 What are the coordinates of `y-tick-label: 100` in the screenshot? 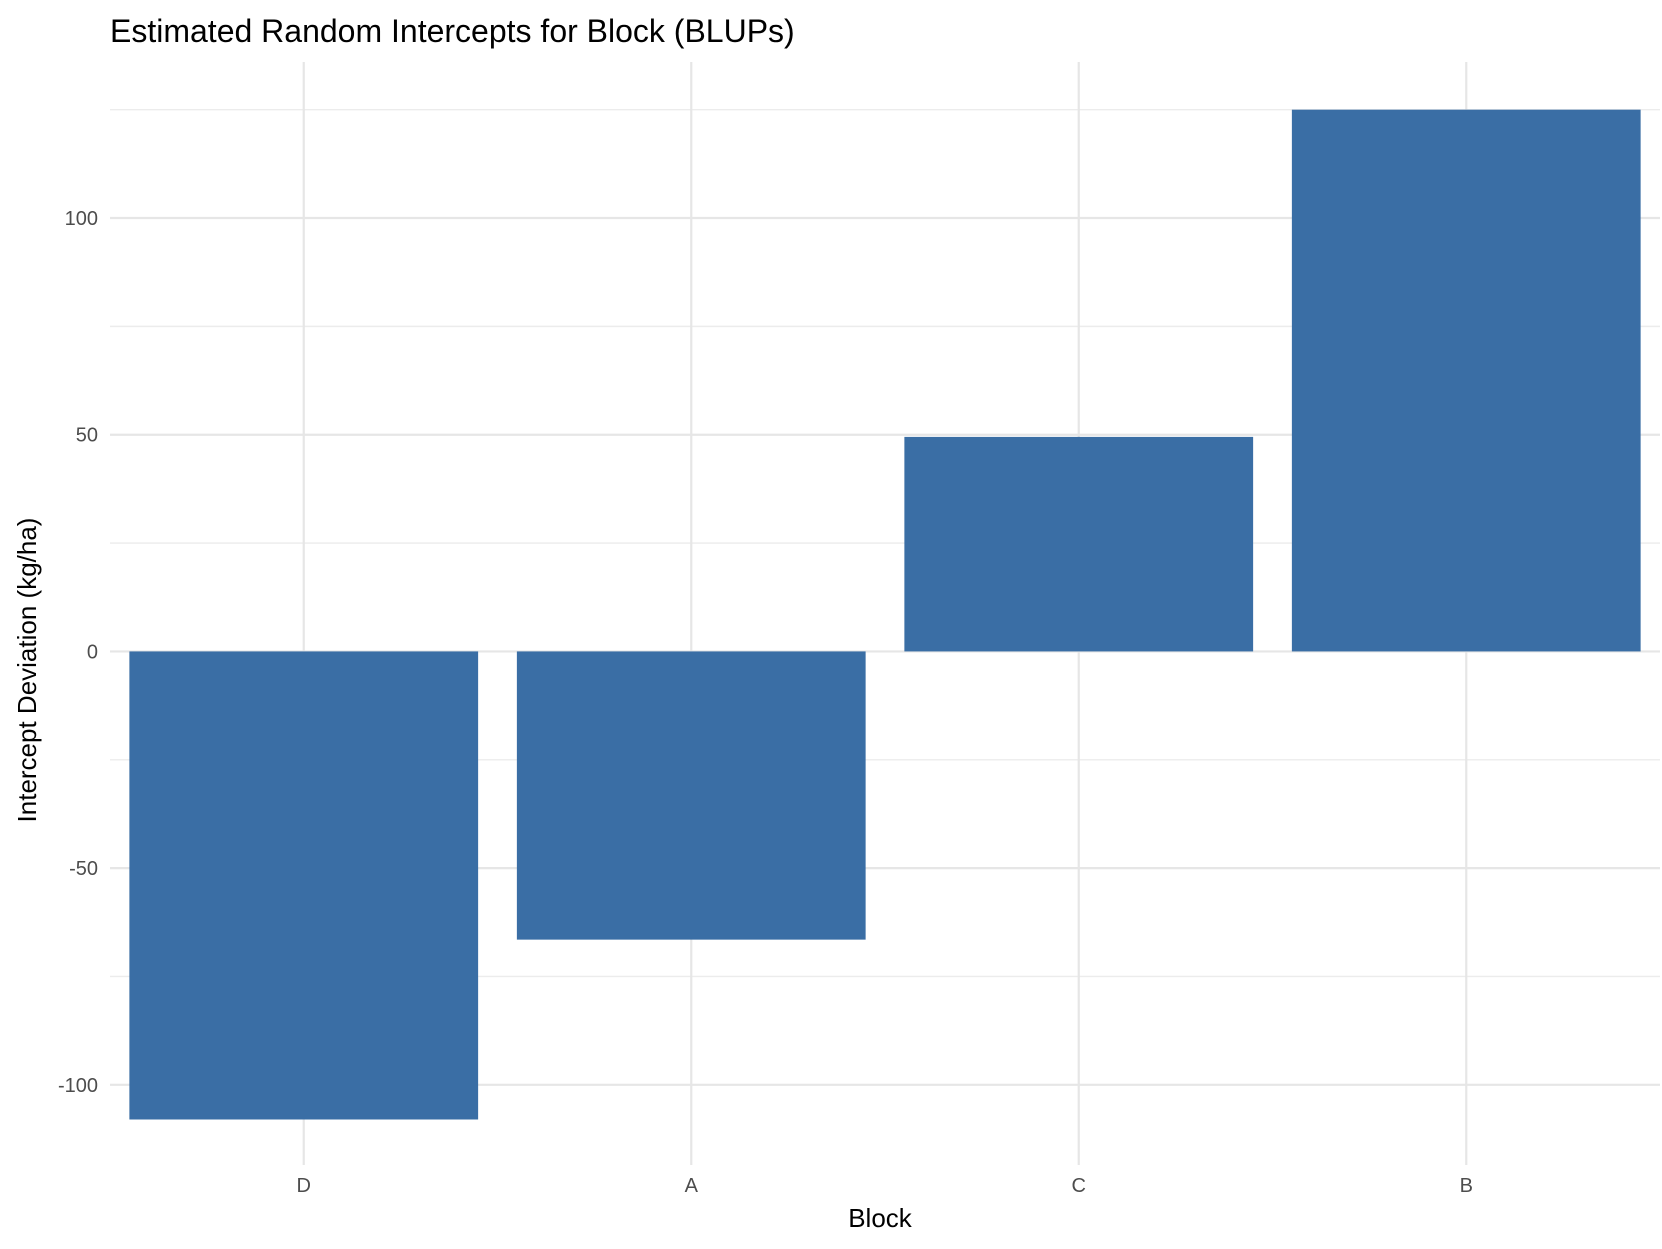 It's located at (81, 219).